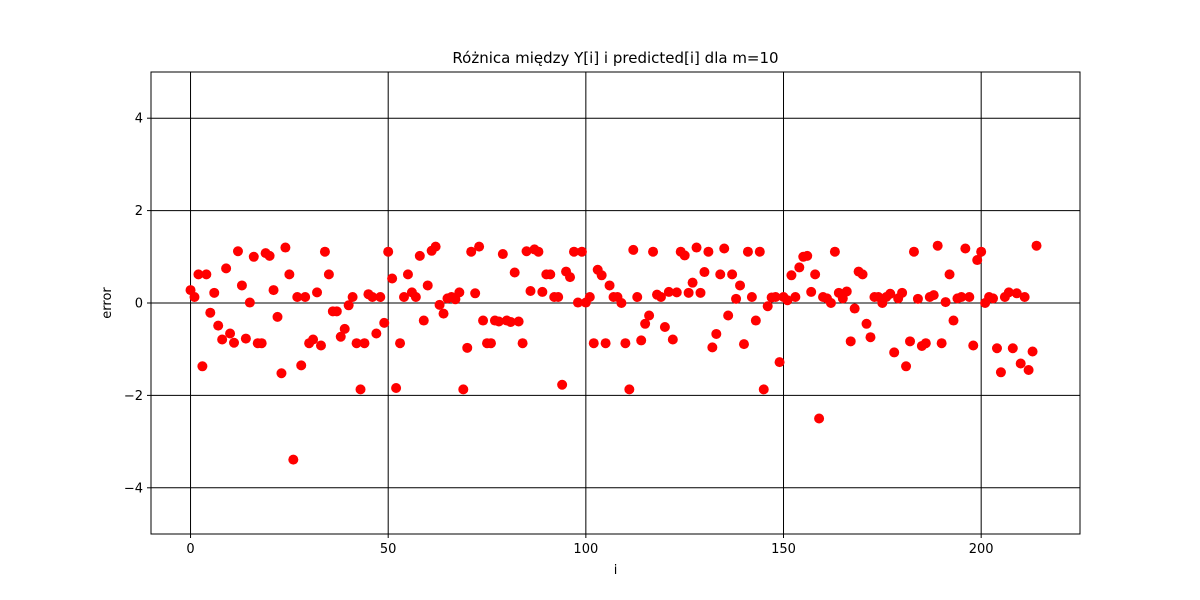 Image resolution: width=1200 pixels, height=600 pixels. Describe the element at coordinates (585, 549) in the screenshot. I see `x-tick-label: 100` at that location.